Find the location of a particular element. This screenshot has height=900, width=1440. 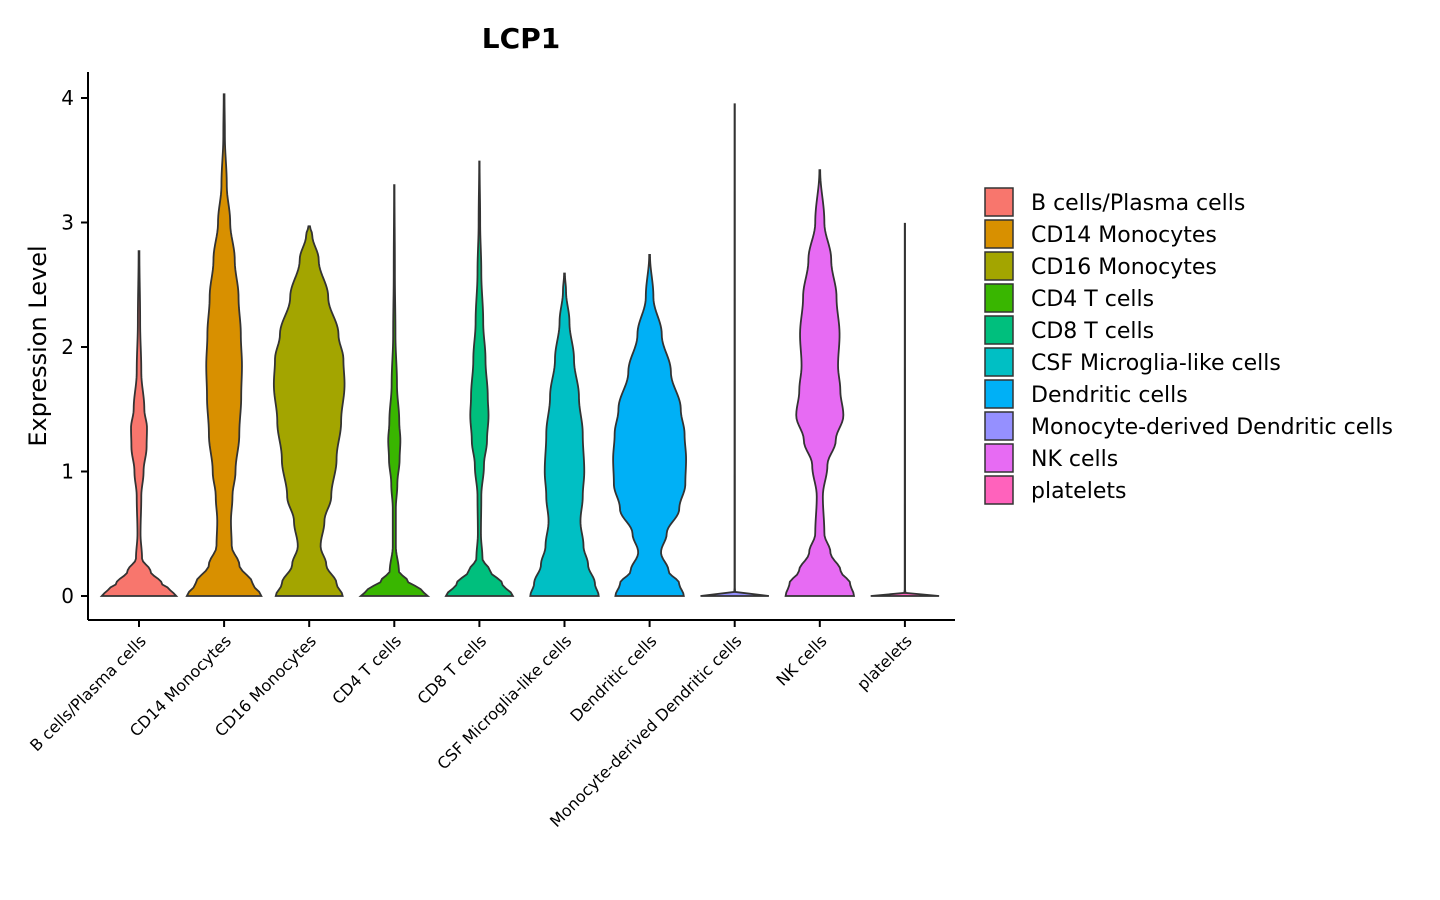

y-tick-label: 2 is located at coordinates (67, 347).